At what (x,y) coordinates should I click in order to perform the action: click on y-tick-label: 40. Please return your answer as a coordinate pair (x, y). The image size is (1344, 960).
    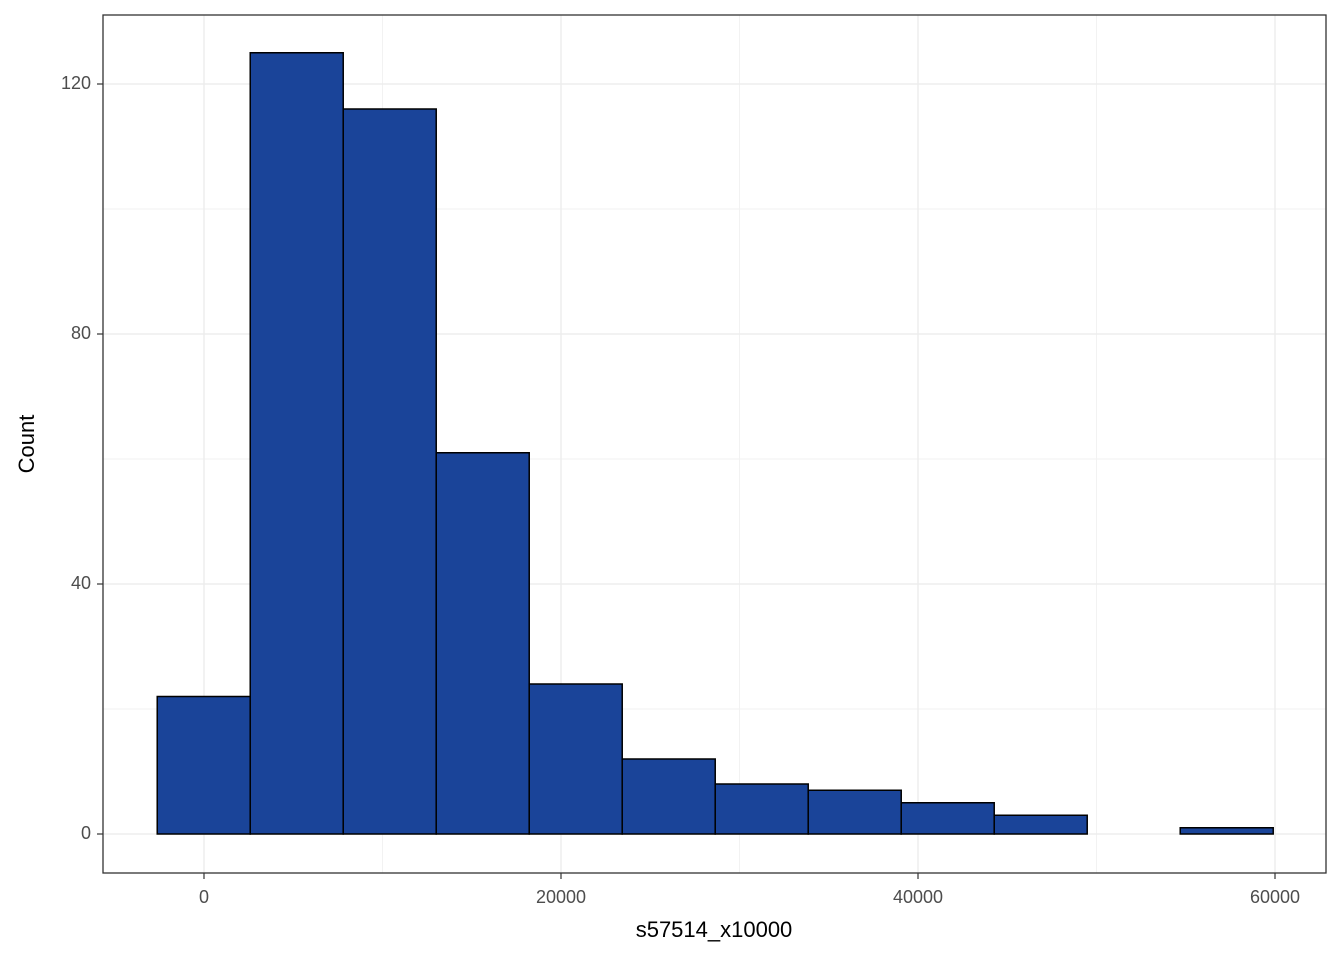
    Looking at the image, I should click on (81, 583).